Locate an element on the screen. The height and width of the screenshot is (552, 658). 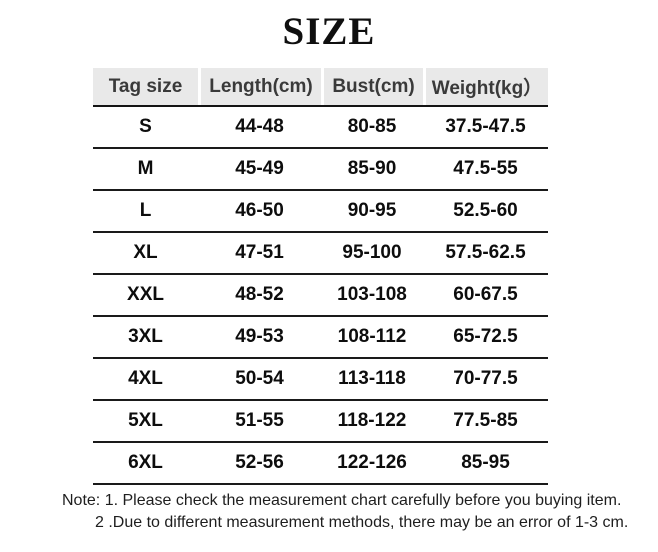
cell-bust: 118-122 is located at coordinates (372, 420).